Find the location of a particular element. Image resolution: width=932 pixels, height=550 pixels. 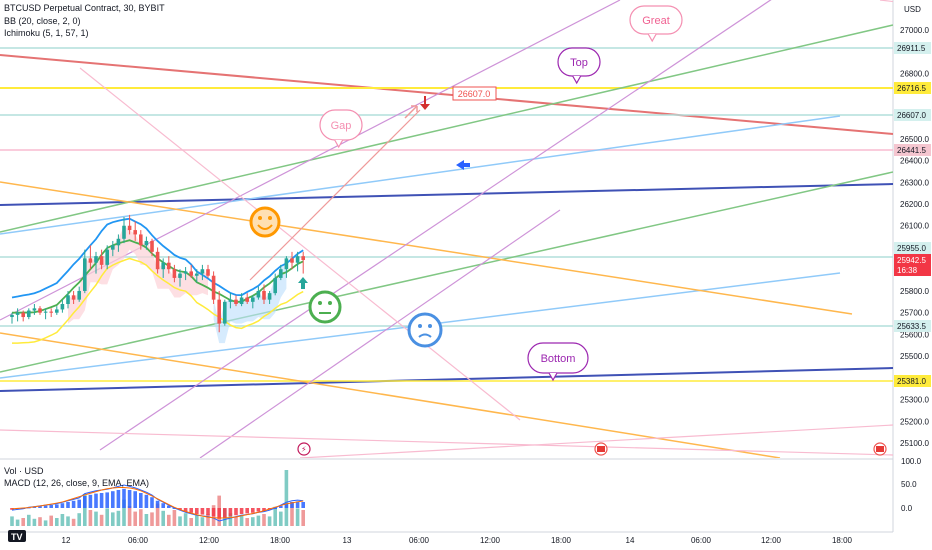

us-flag-icon is located at coordinates (880, 449).